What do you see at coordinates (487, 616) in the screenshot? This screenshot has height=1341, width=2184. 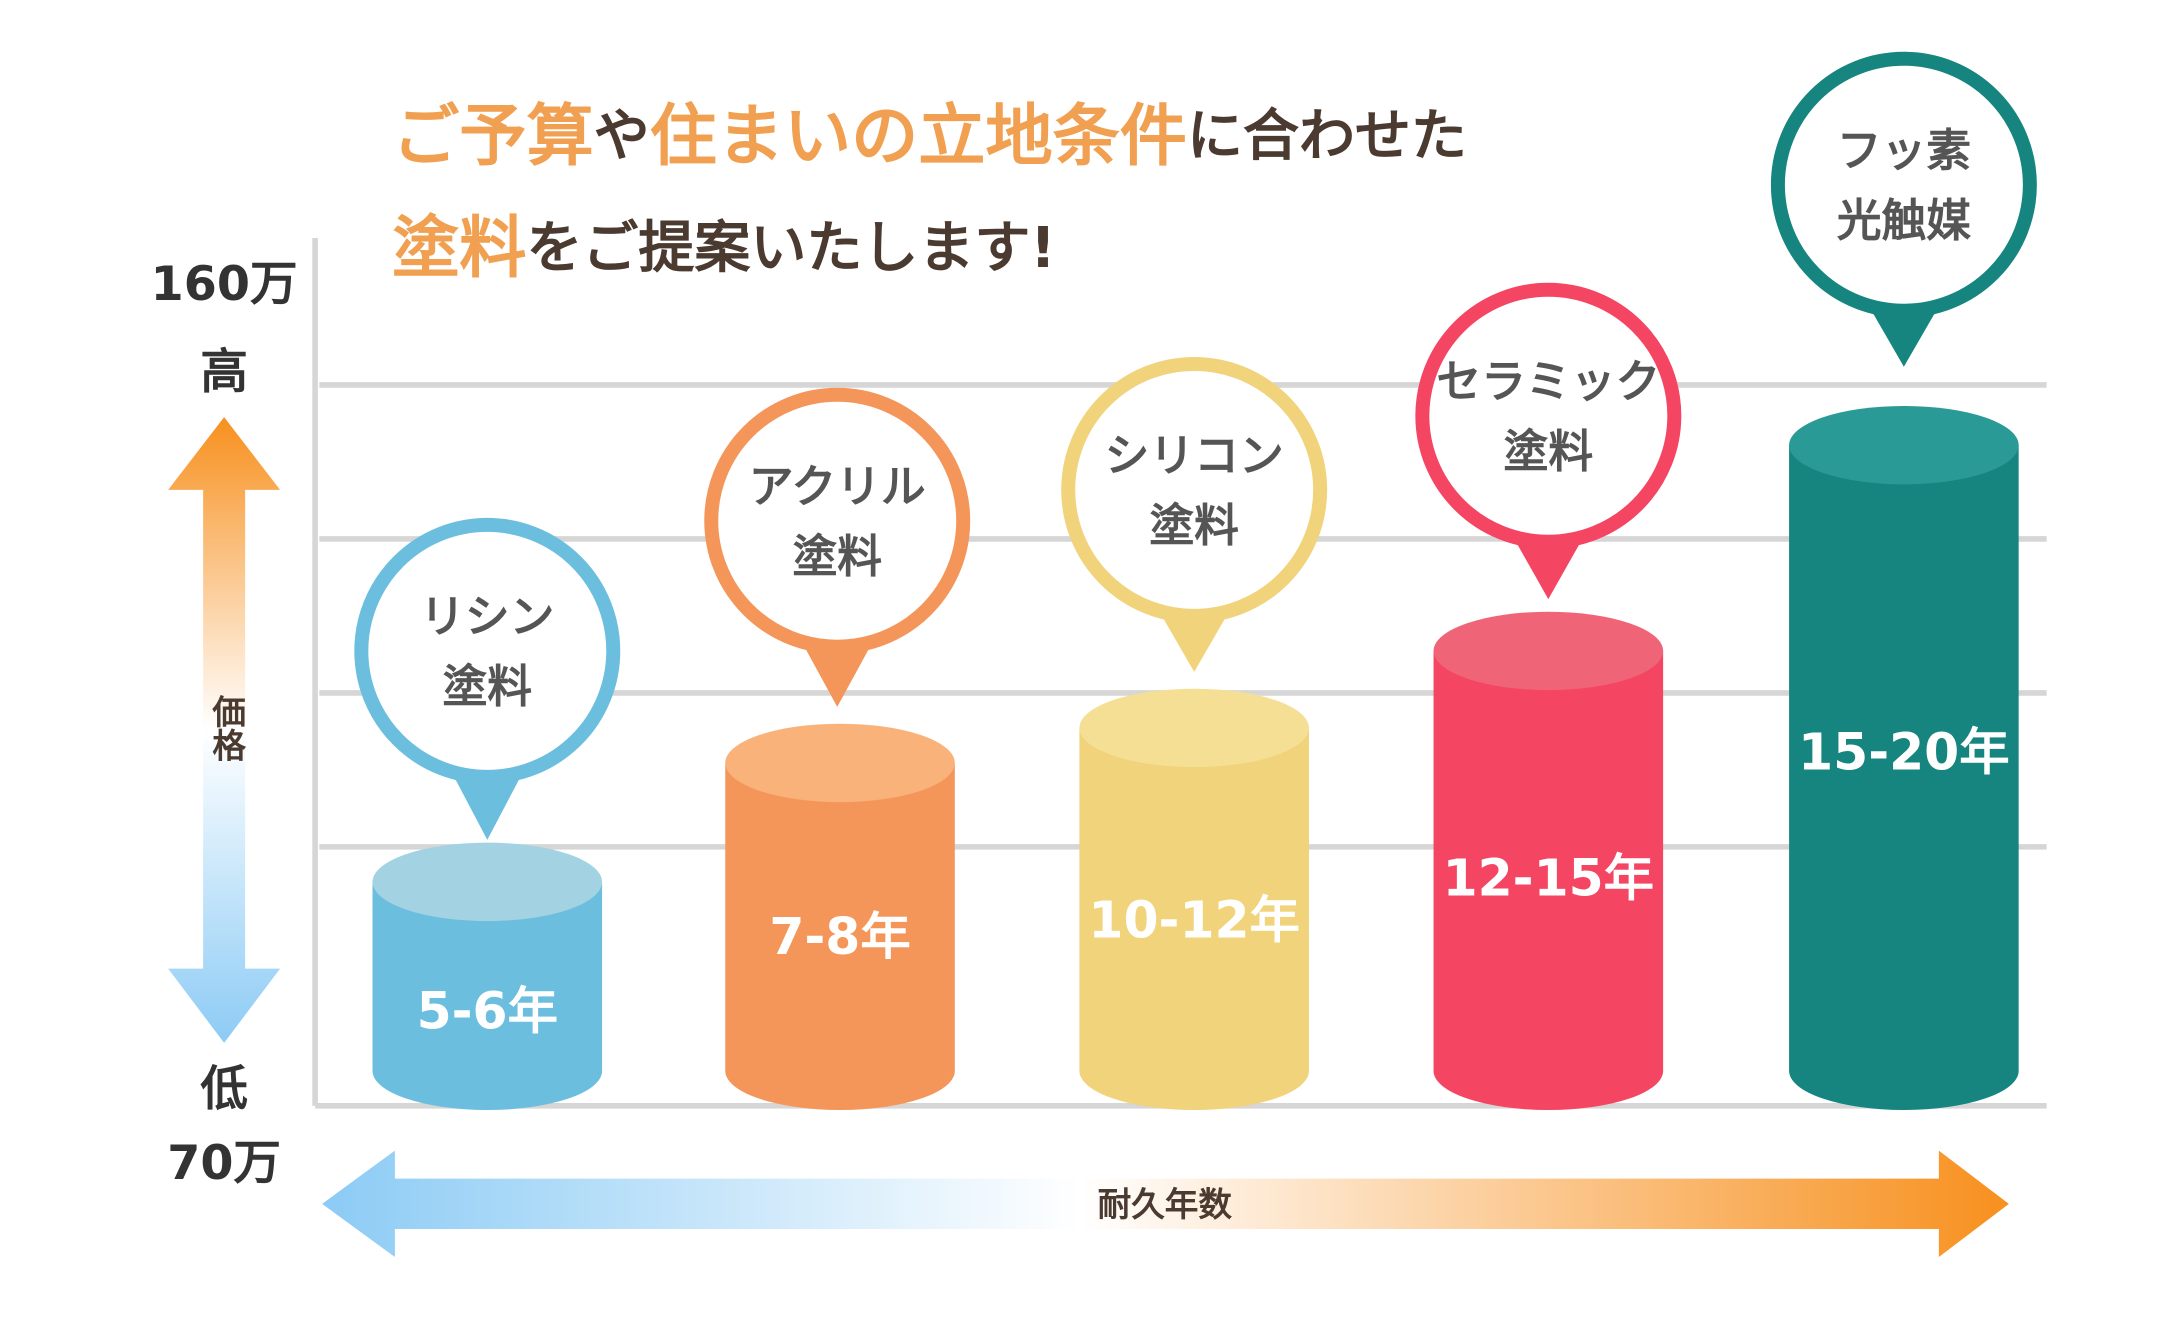 I see `paint-name: リシン` at bounding box center [487, 616].